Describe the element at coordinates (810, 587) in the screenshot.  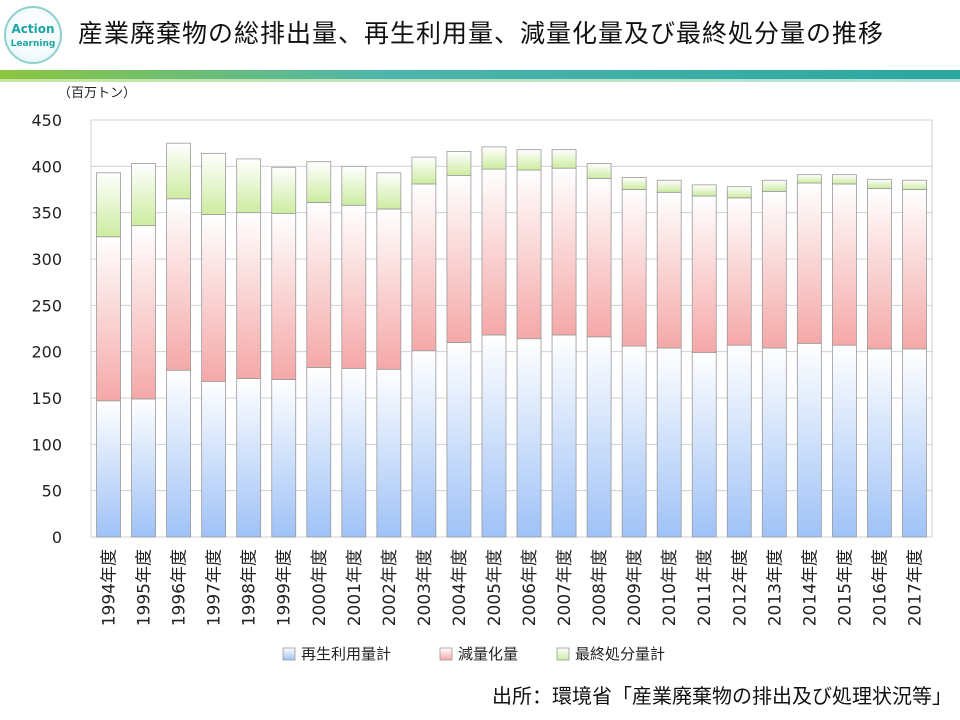
I see `x-tick-label: 2014年度` at that location.